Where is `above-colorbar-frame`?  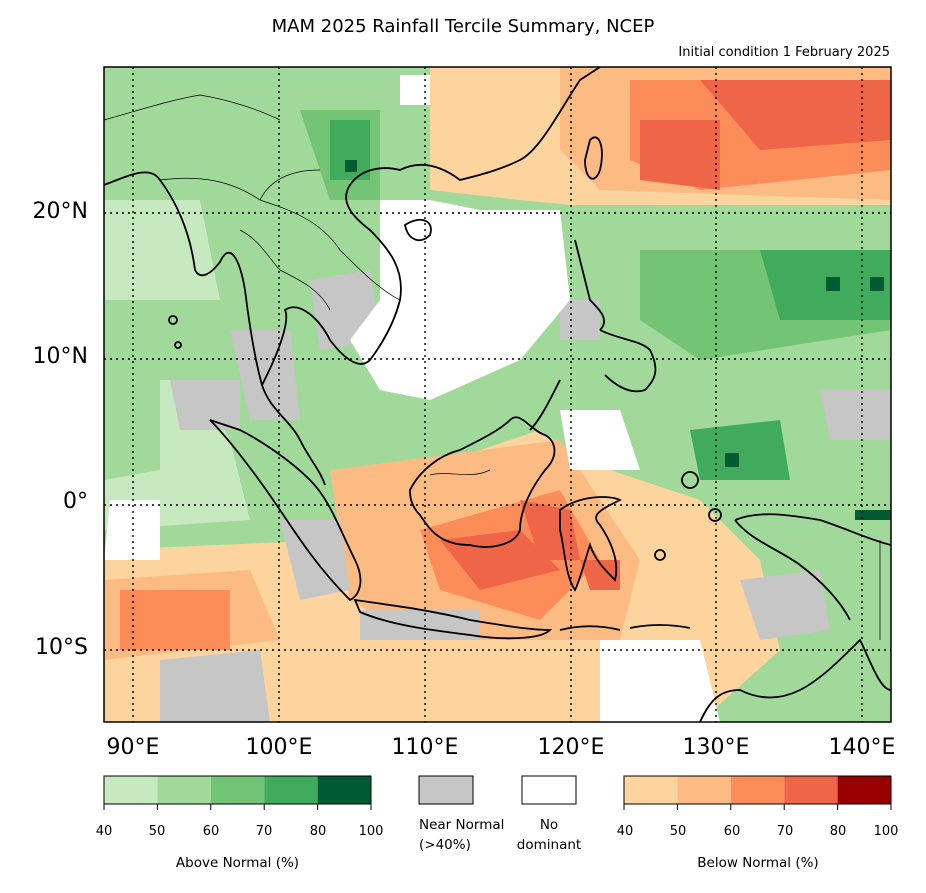 above-colorbar-frame is located at coordinates (237, 790).